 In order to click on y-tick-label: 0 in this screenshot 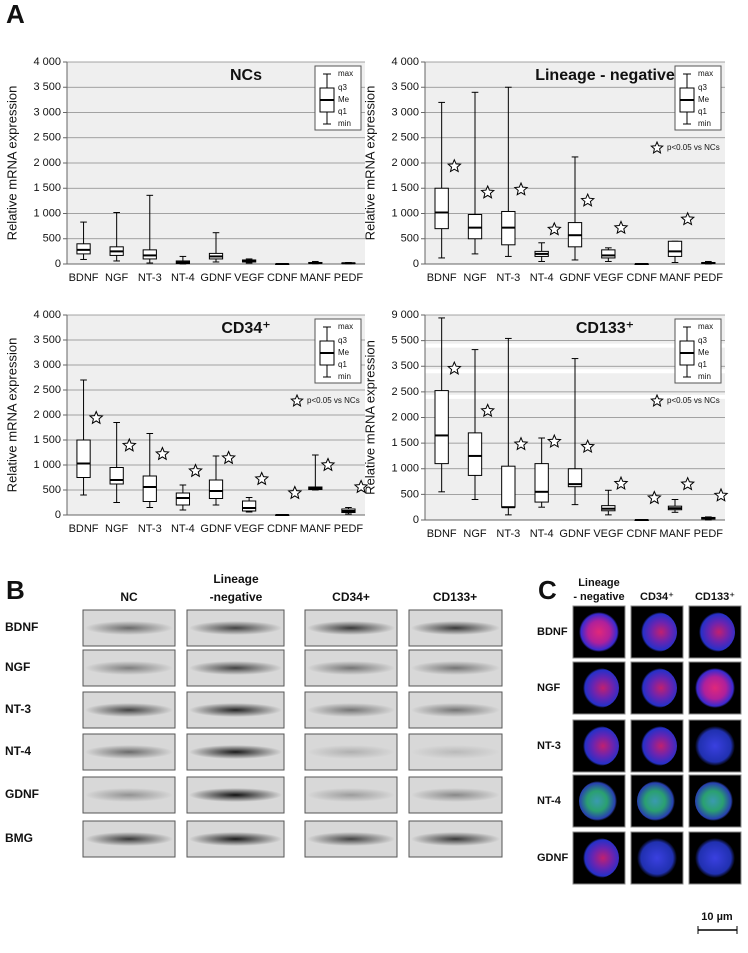, I will do `click(58, 264)`.